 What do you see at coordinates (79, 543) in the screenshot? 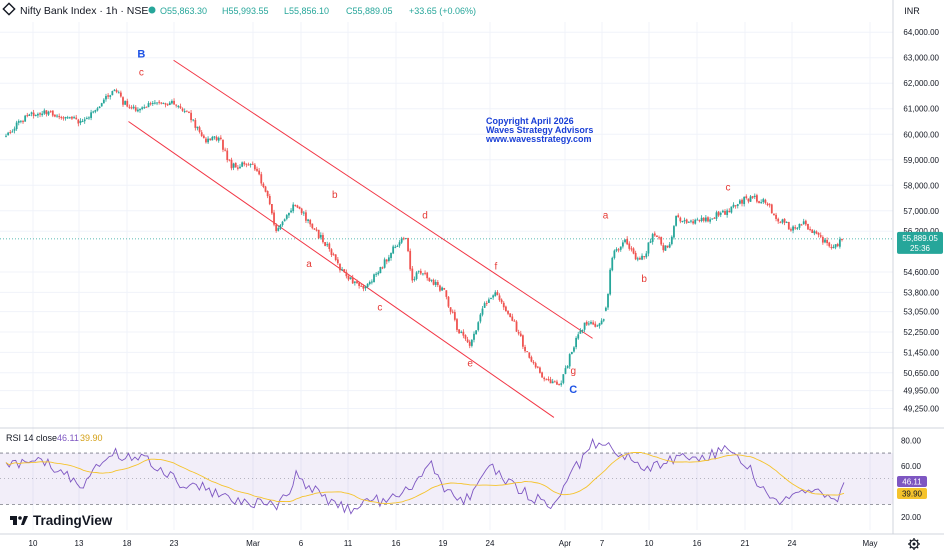
I see `time-tick-label: 13` at bounding box center [79, 543].